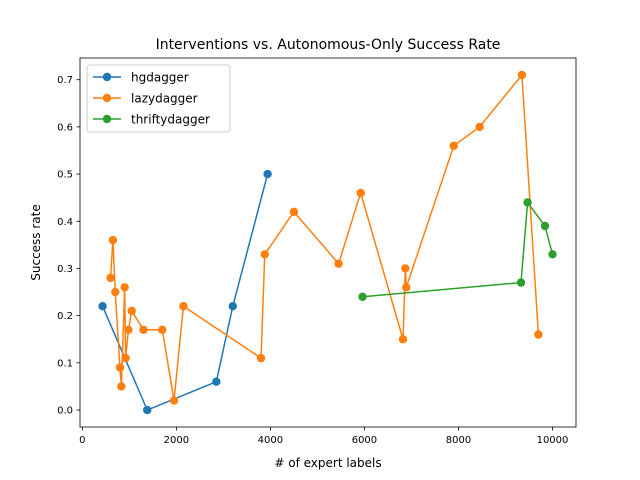 The image size is (640, 480). I want to click on y-tick-label: 0.5, so click(65, 175).